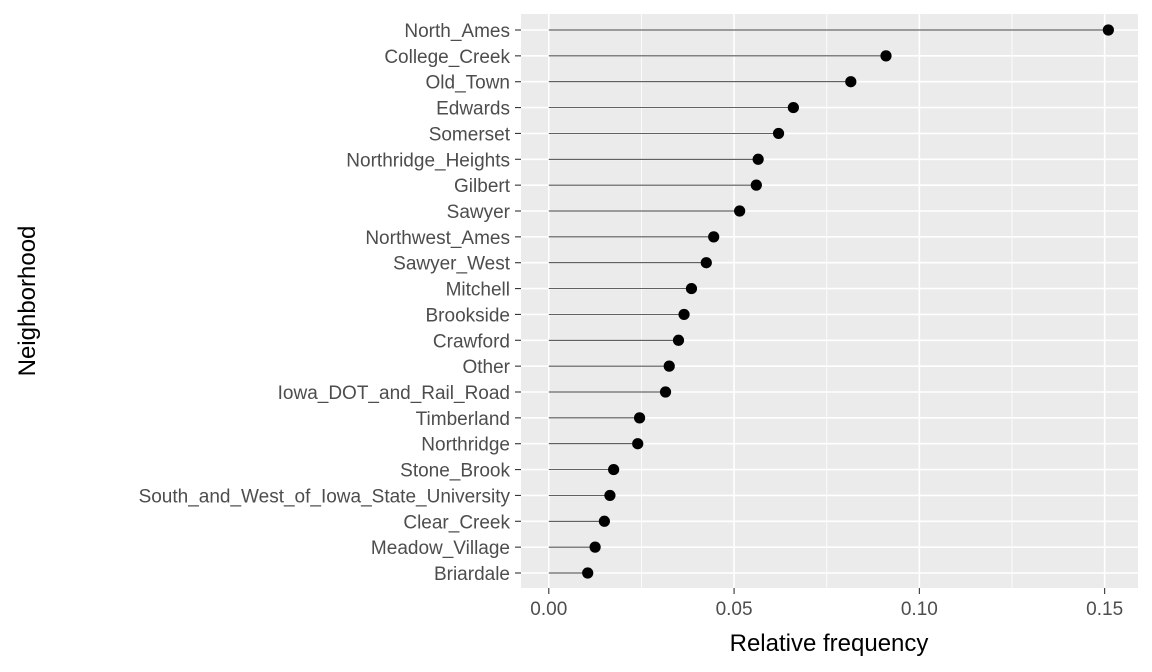 This screenshot has height=672, width=1152. What do you see at coordinates (447, 57) in the screenshot?
I see `y-tick-label: College_Creek` at bounding box center [447, 57].